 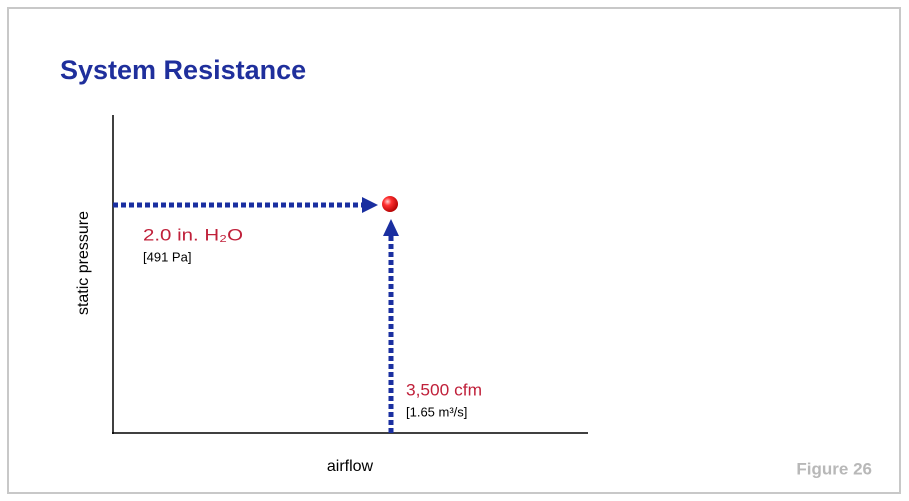 What do you see at coordinates (436, 411) in the screenshot?
I see `flow-si: [1.65 m³/s]` at bounding box center [436, 411].